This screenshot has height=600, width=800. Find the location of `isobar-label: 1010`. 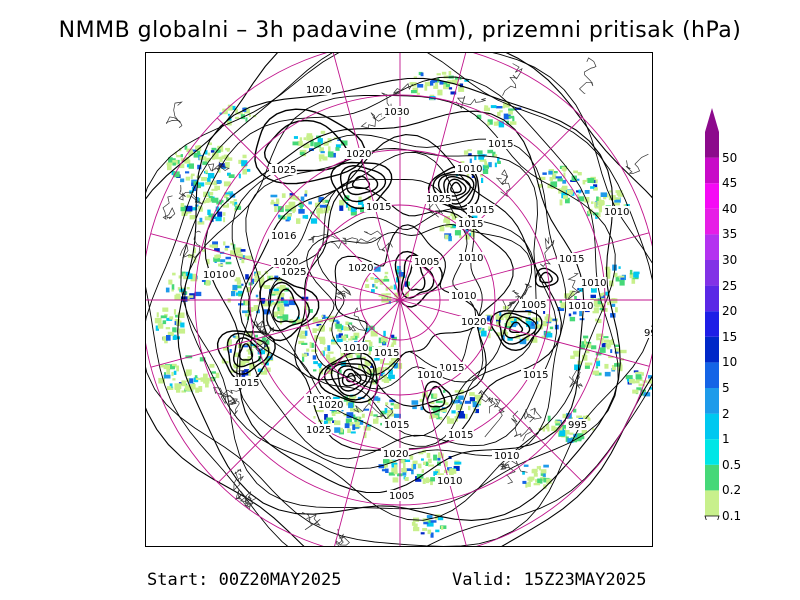

isobar-label: 1010 is located at coordinates (470, 258).